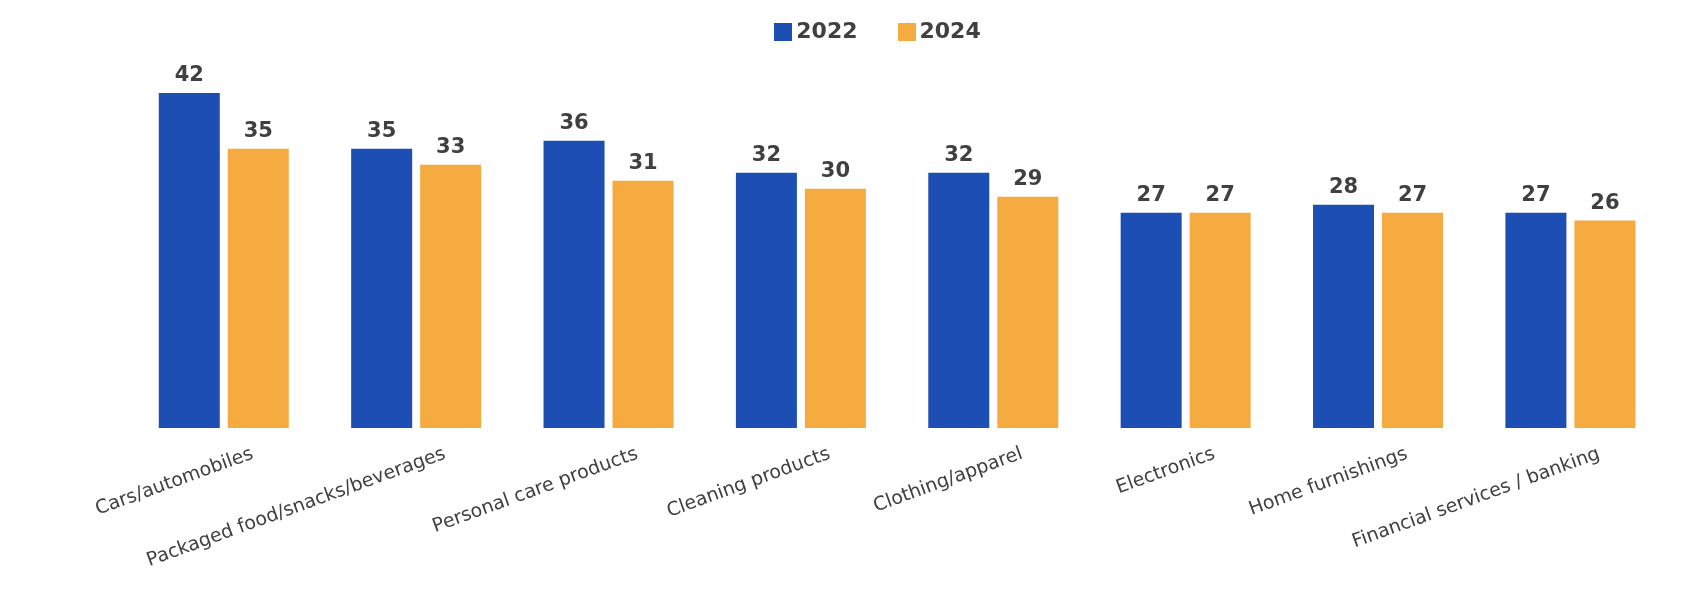 This screenshot has height=611, width=1685. What do you see at coordinates (574, 121) in the screenshot?
I see `data-label: 36` at bounding box center [574, 121].